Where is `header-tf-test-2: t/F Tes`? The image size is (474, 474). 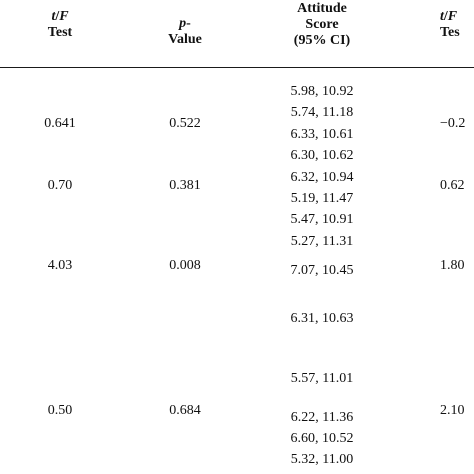 header-tf-test-2: t/F Tes is located at coordinates (450, 24).